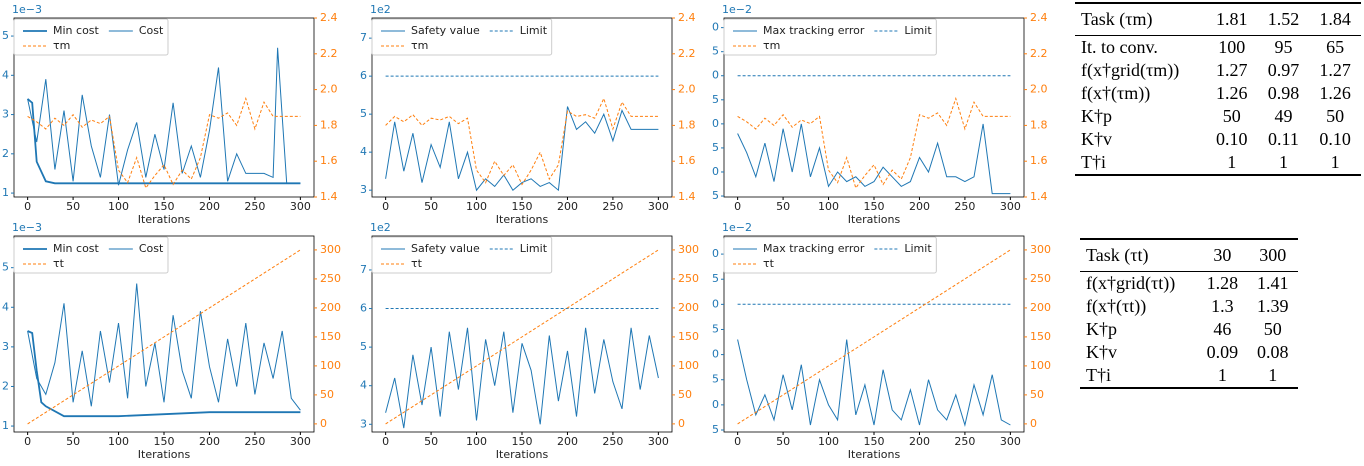 Image resolution: width=1364 pixels, height=466 pixels. What do you see at coordinates (1218, 70) in the screenshot?
I see `table-row: f(x†grid(τm)) 1.27 0.97 1.27` at bounding box center [1218, 70].